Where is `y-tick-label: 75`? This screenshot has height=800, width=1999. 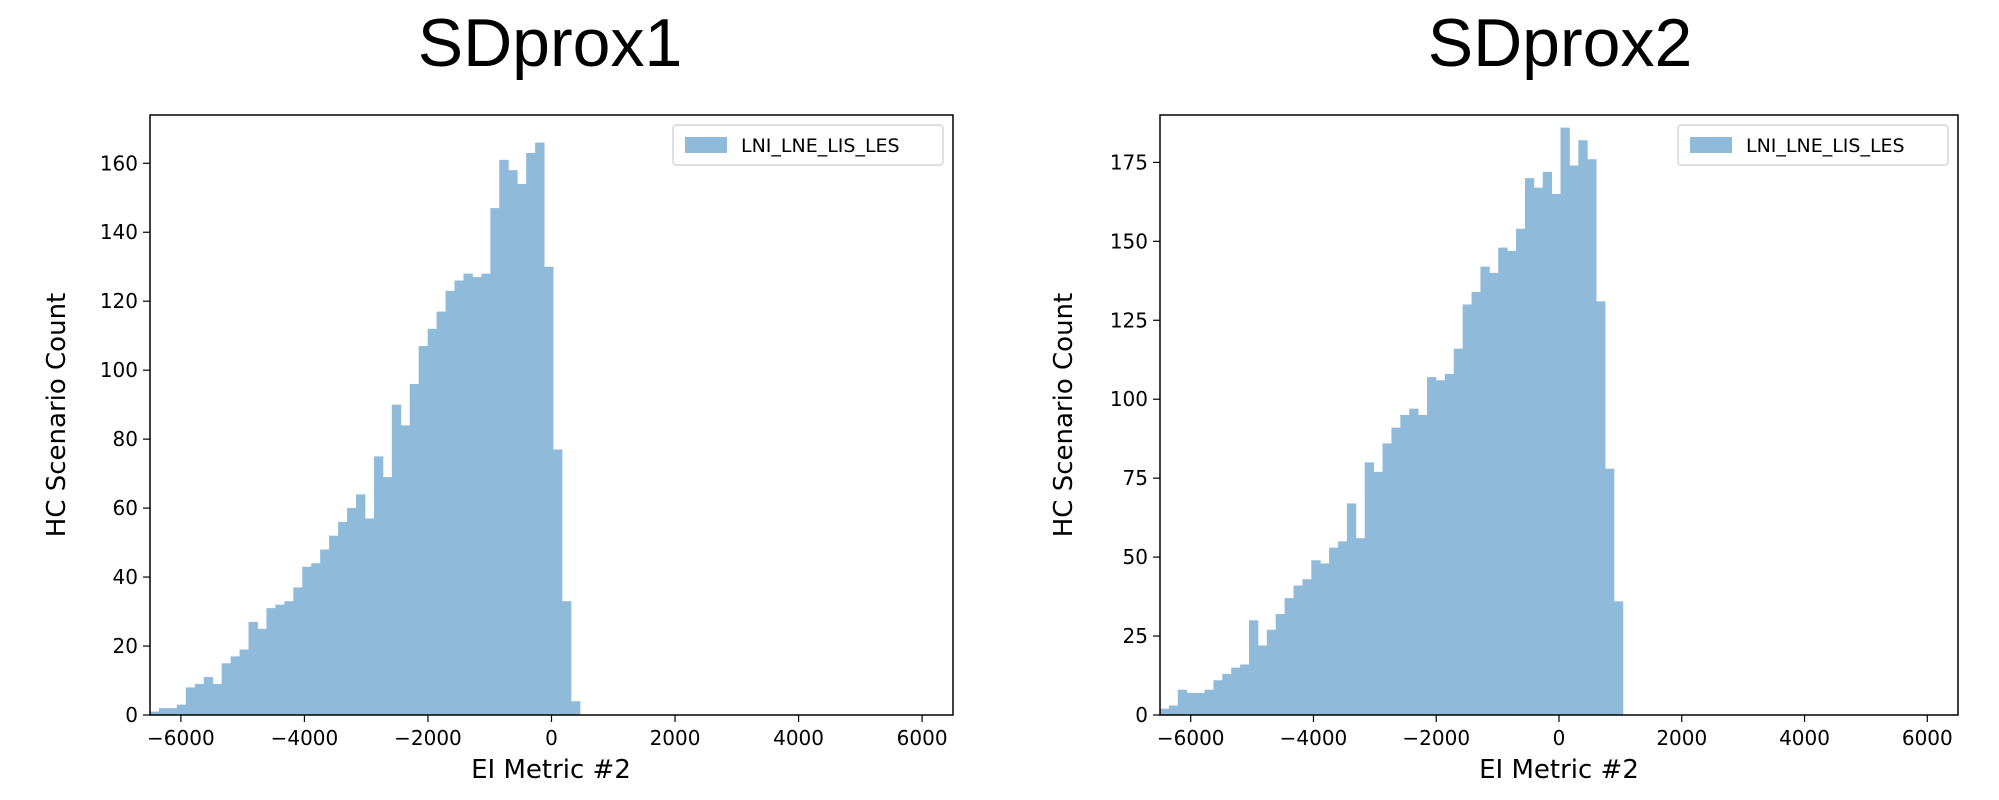
y-tick-label: 75 is located at coordinates (1135, 478).